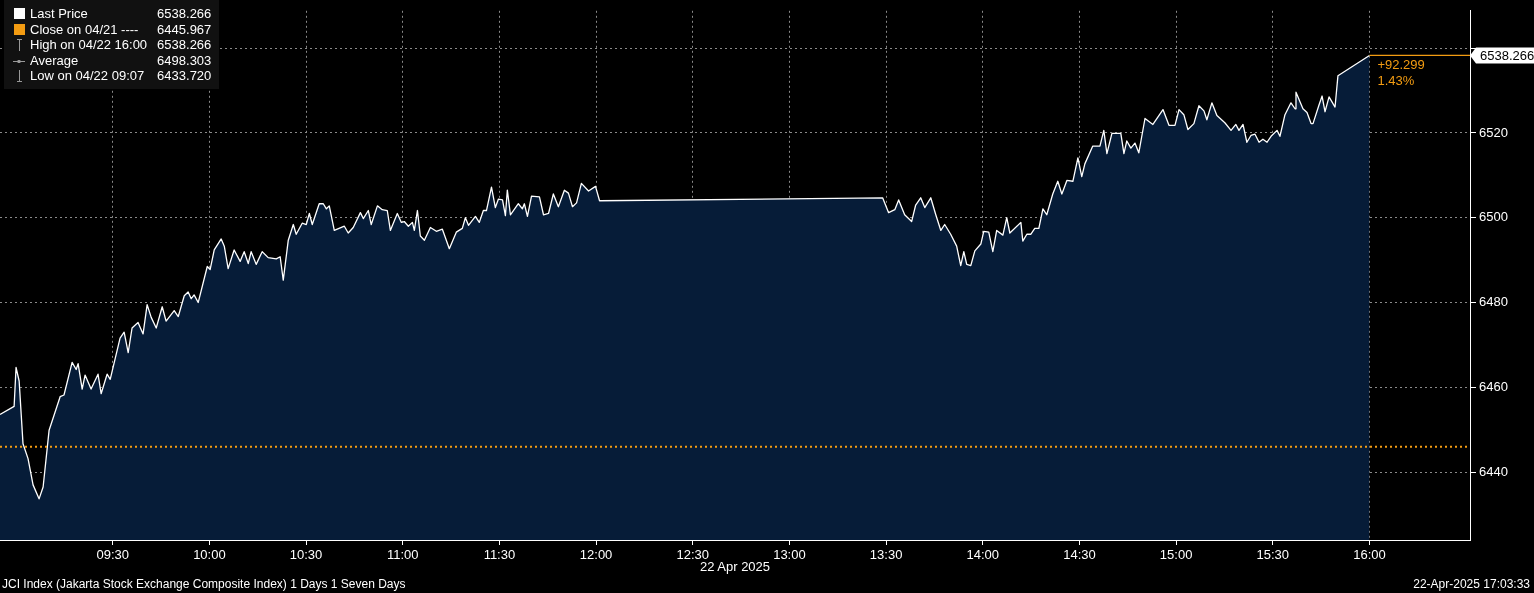  I want to click on x-tick-label: 15:30, so click(1273, 555).